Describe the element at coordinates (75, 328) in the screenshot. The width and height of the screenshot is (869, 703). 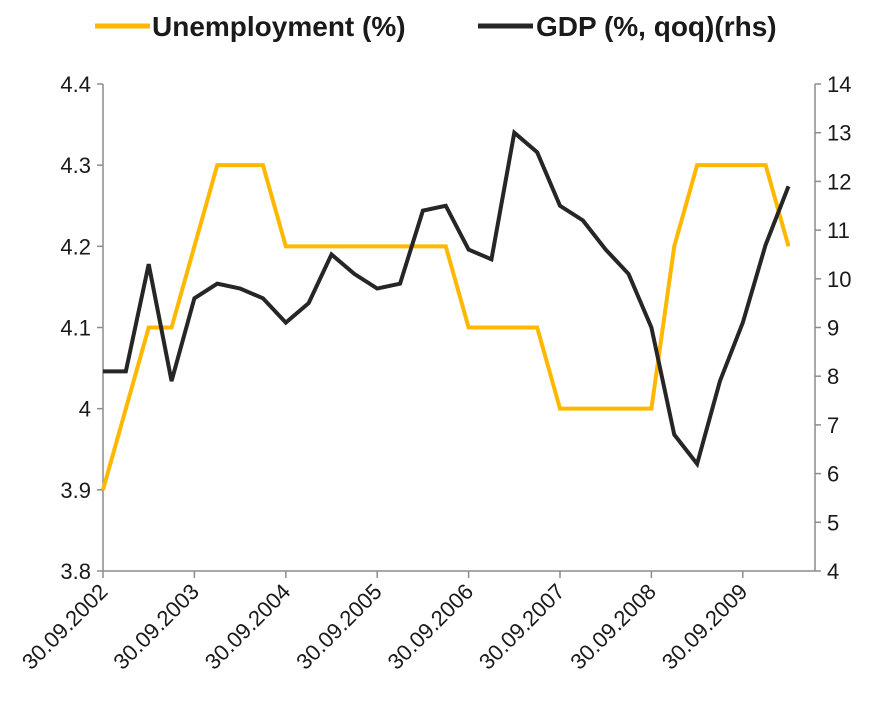
I see `y-left-tick-label: 4.1` at that location.